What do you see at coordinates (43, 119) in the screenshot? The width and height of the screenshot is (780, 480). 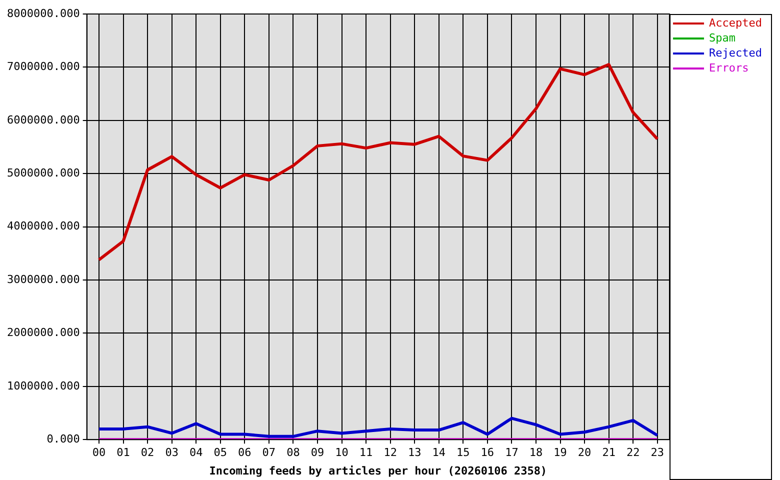 I see `y-tick-label: 6000000.000` at bounding box center [43, 119].